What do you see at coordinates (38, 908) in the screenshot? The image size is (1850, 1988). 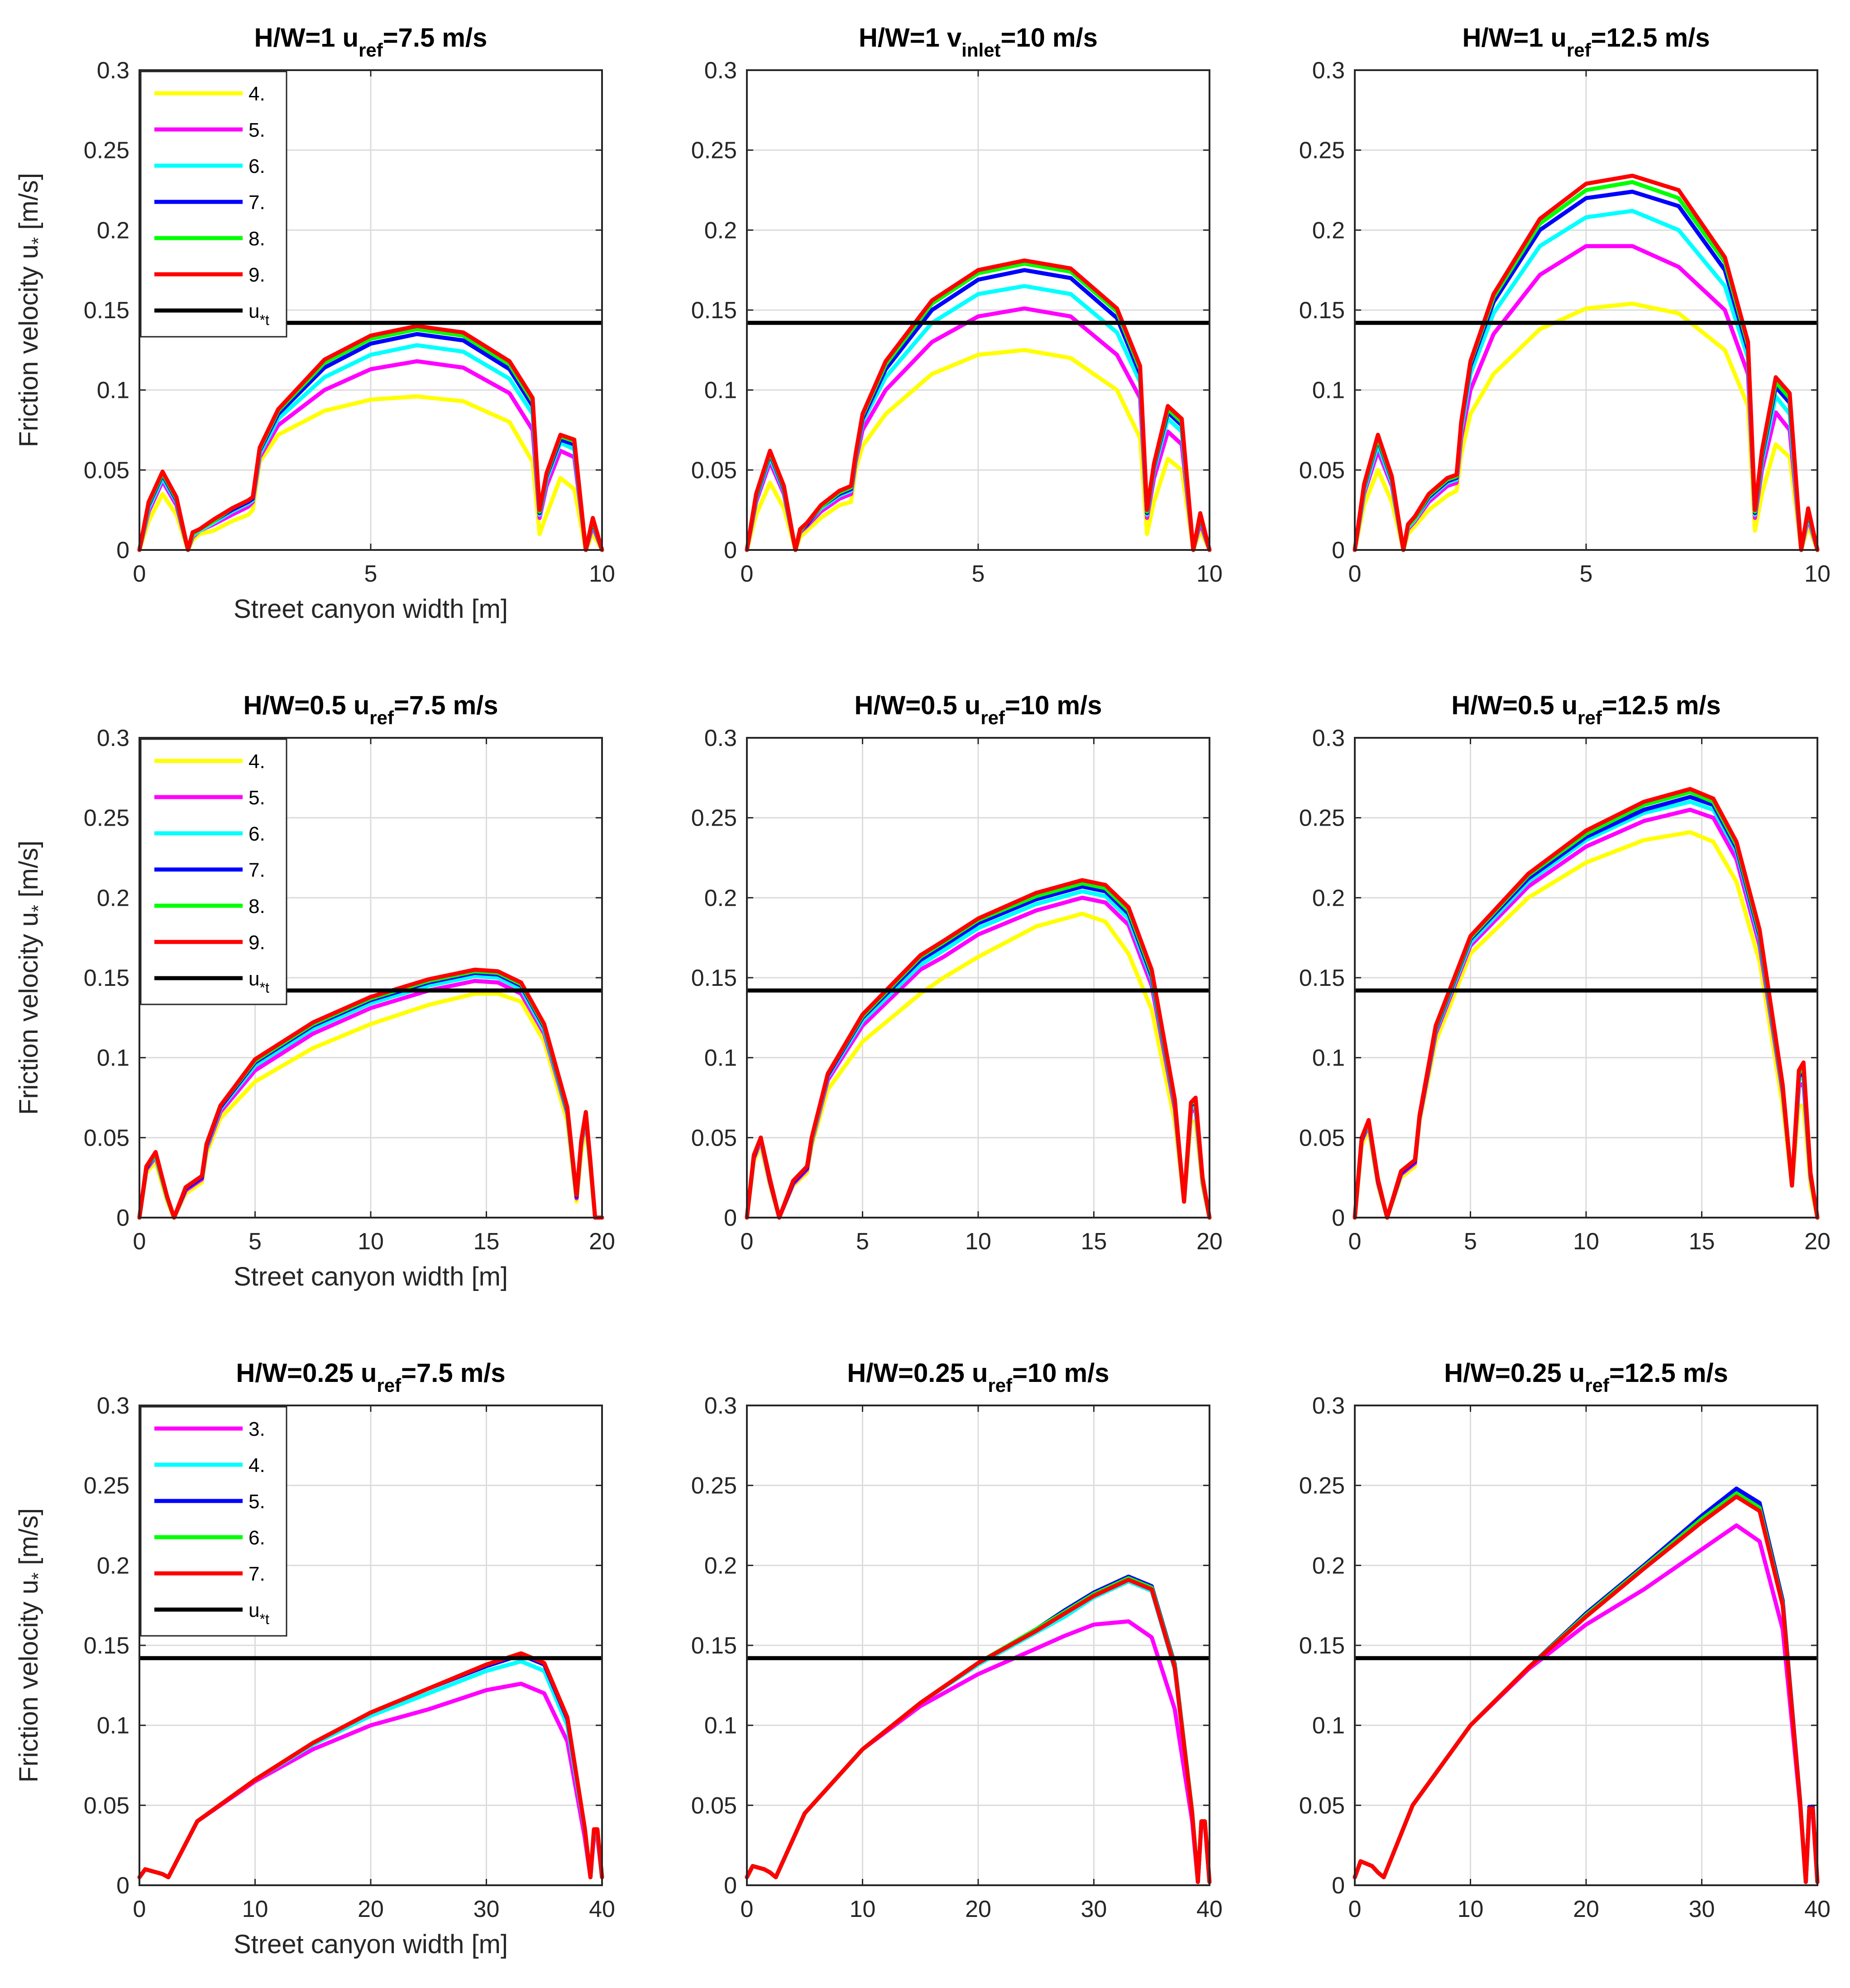 I see `y-label-subscript: *` at bounding box center [38, 908].